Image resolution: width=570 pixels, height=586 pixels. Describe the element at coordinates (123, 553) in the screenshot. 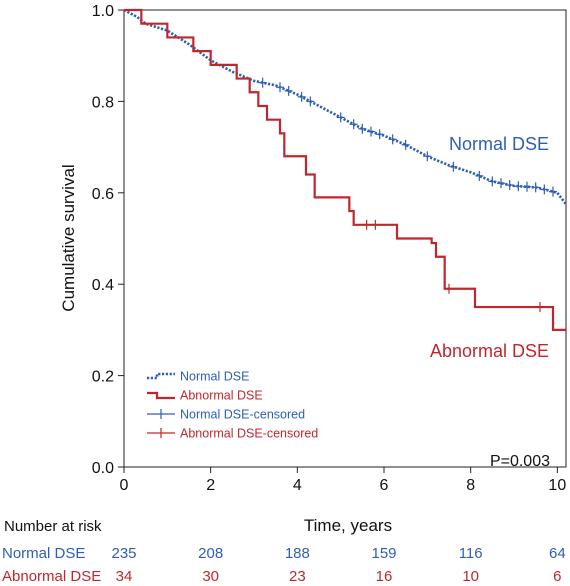

I see `number-at-risk-value: 235` at that location.